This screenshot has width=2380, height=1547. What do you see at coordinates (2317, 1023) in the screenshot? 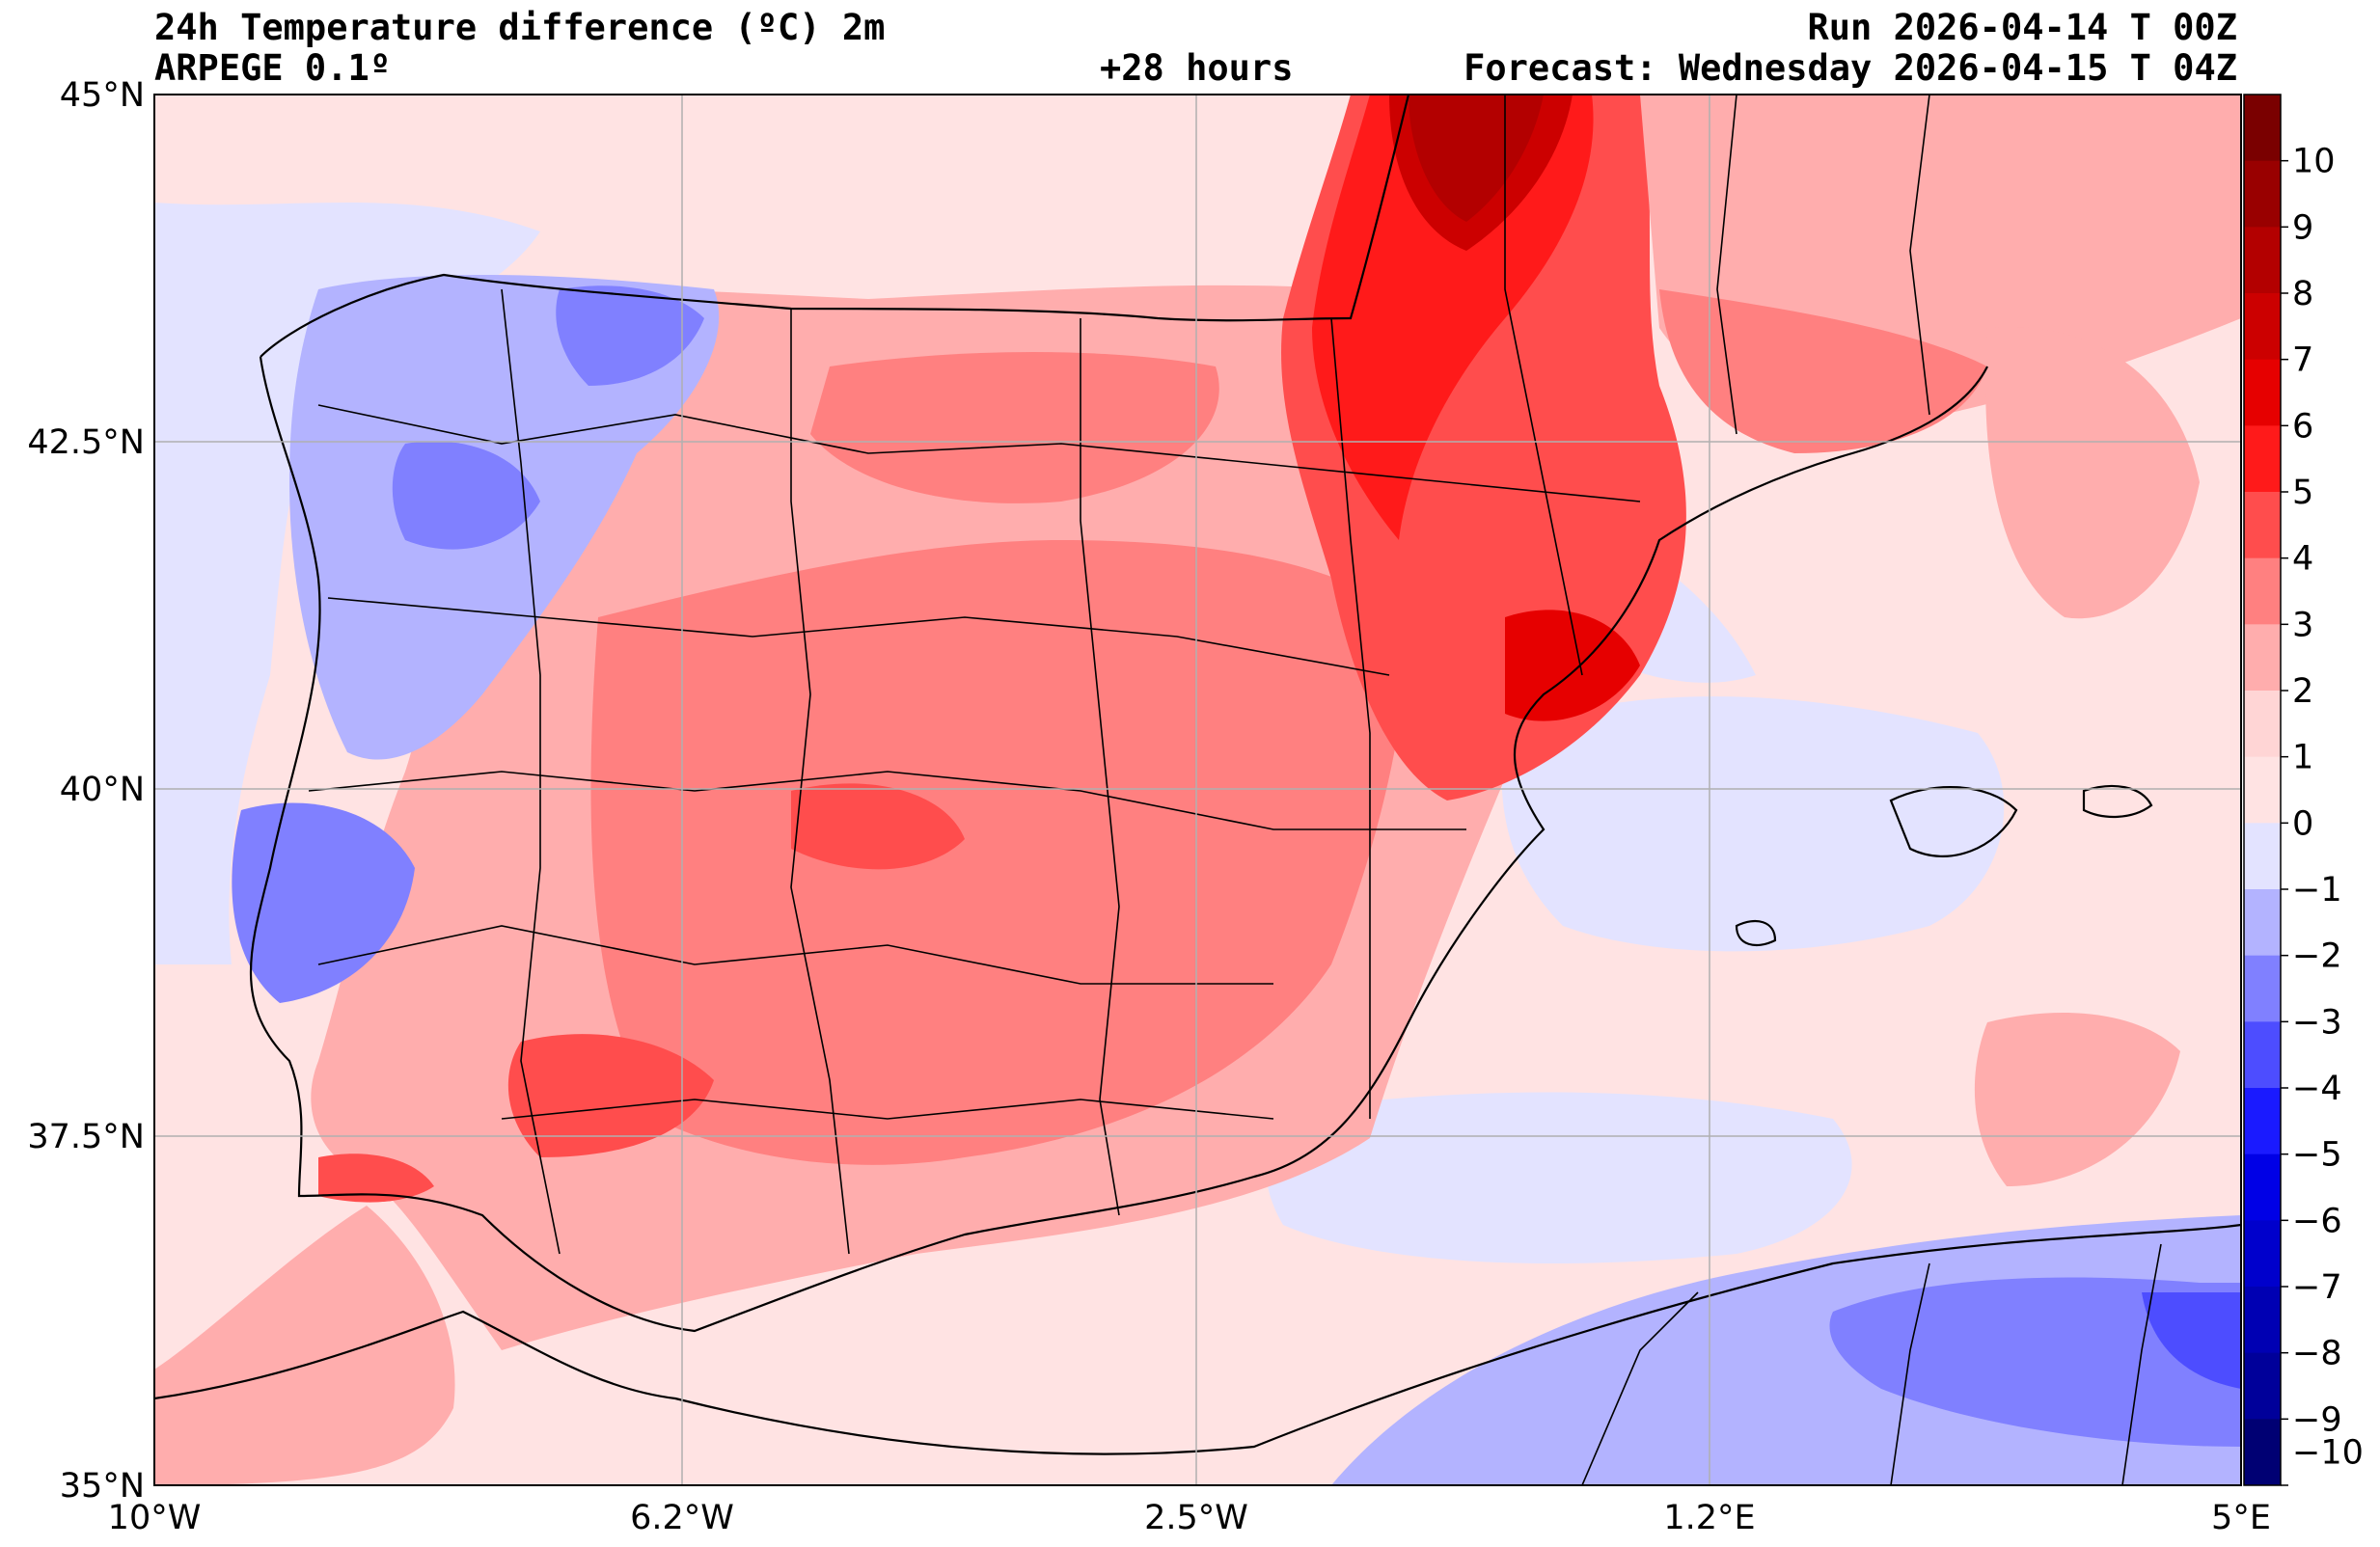
I see `colorbar-label: −3` at bounding box center [2317, 1023].